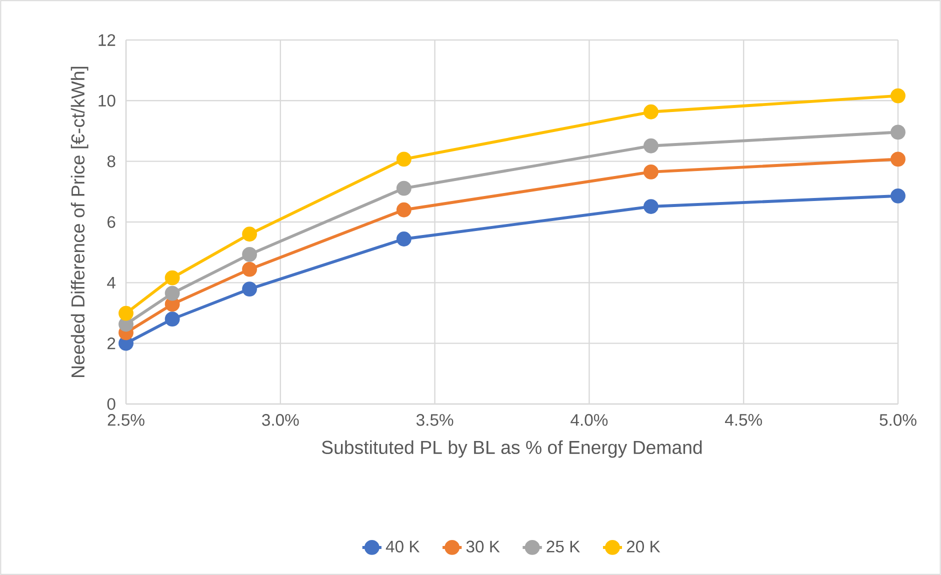 The height and width of the screenshot is (575, 941). What do you see at coordinates (280, 420) in the screenshot?
I see `x-tick-label: 3.0%` at bounding box center [280, 420].